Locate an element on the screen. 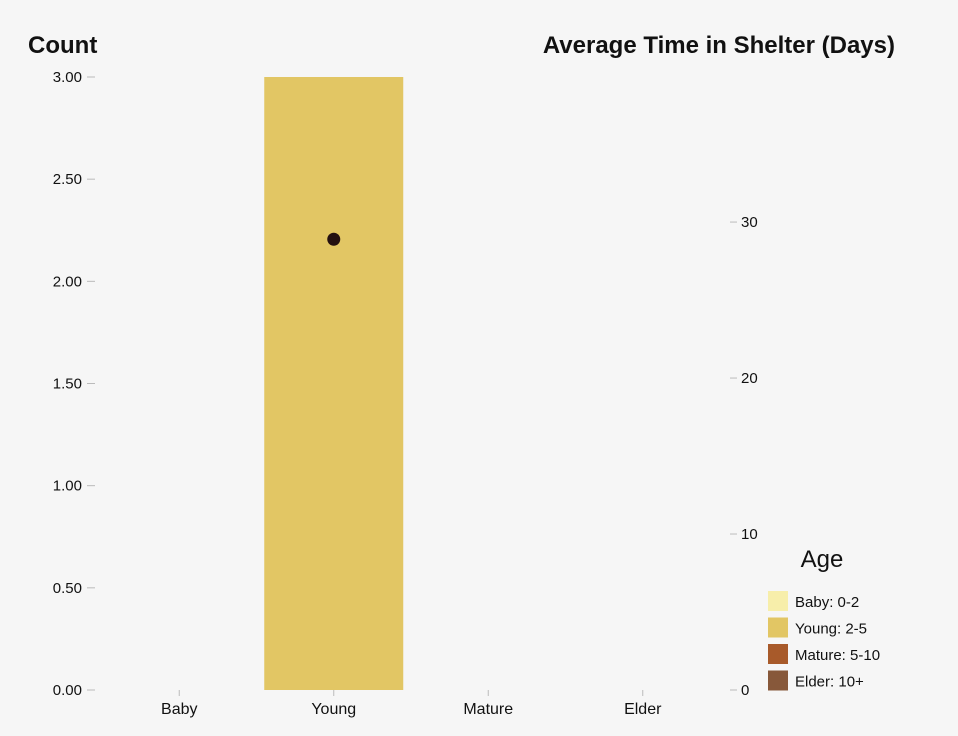  x-tick-label: Mature is located at coordinates (488, 709).